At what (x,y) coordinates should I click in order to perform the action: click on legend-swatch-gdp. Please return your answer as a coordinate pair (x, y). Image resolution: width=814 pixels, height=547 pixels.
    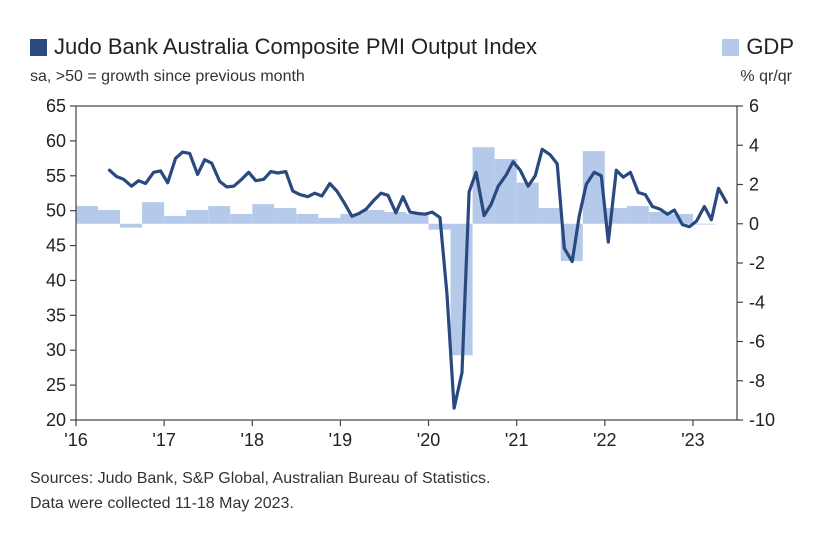
    Looking at the image, I should click on (731, 47).